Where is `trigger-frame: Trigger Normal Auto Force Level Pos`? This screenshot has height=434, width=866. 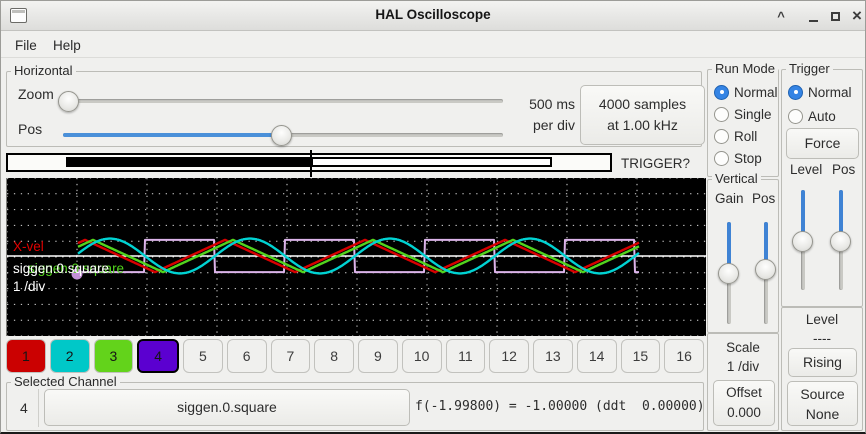 trigger-frame: Trigger Normal Auto Force Level Pos is located at coordinates (822, 184).